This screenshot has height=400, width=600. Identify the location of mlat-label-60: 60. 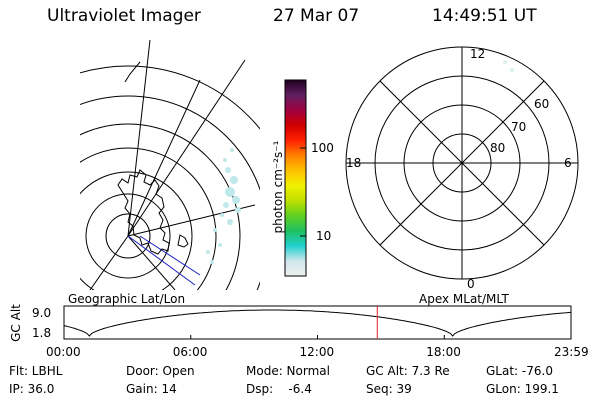
(542, 104).